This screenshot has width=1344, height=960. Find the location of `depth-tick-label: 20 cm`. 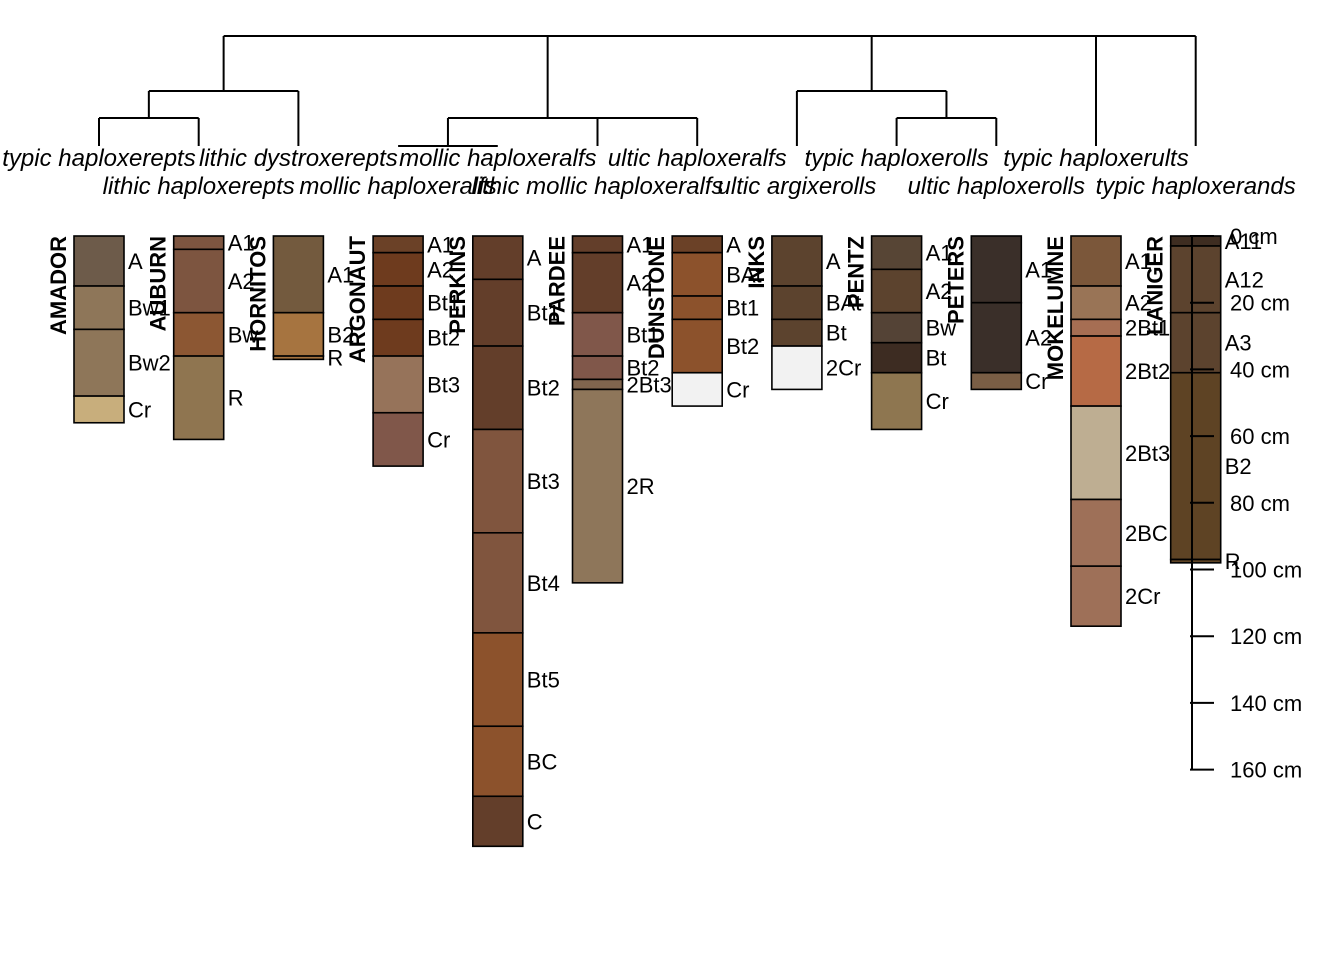

depth-tick-label: 20 cm is located at coordinates (1260, 303).